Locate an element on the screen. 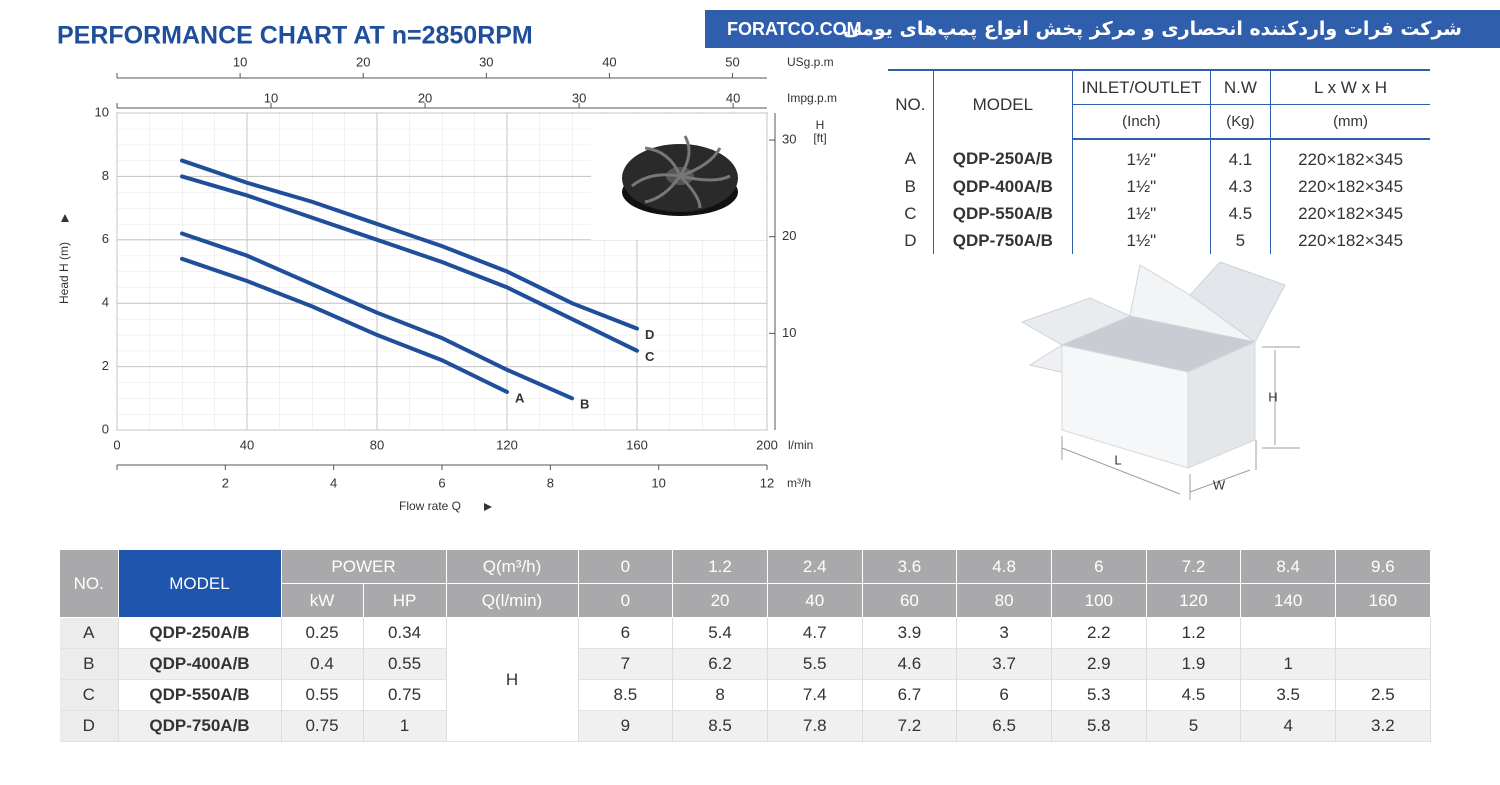 The height and width of the screenshot is (785, 1500). no-cell: D is located at coordinates (89, 726).